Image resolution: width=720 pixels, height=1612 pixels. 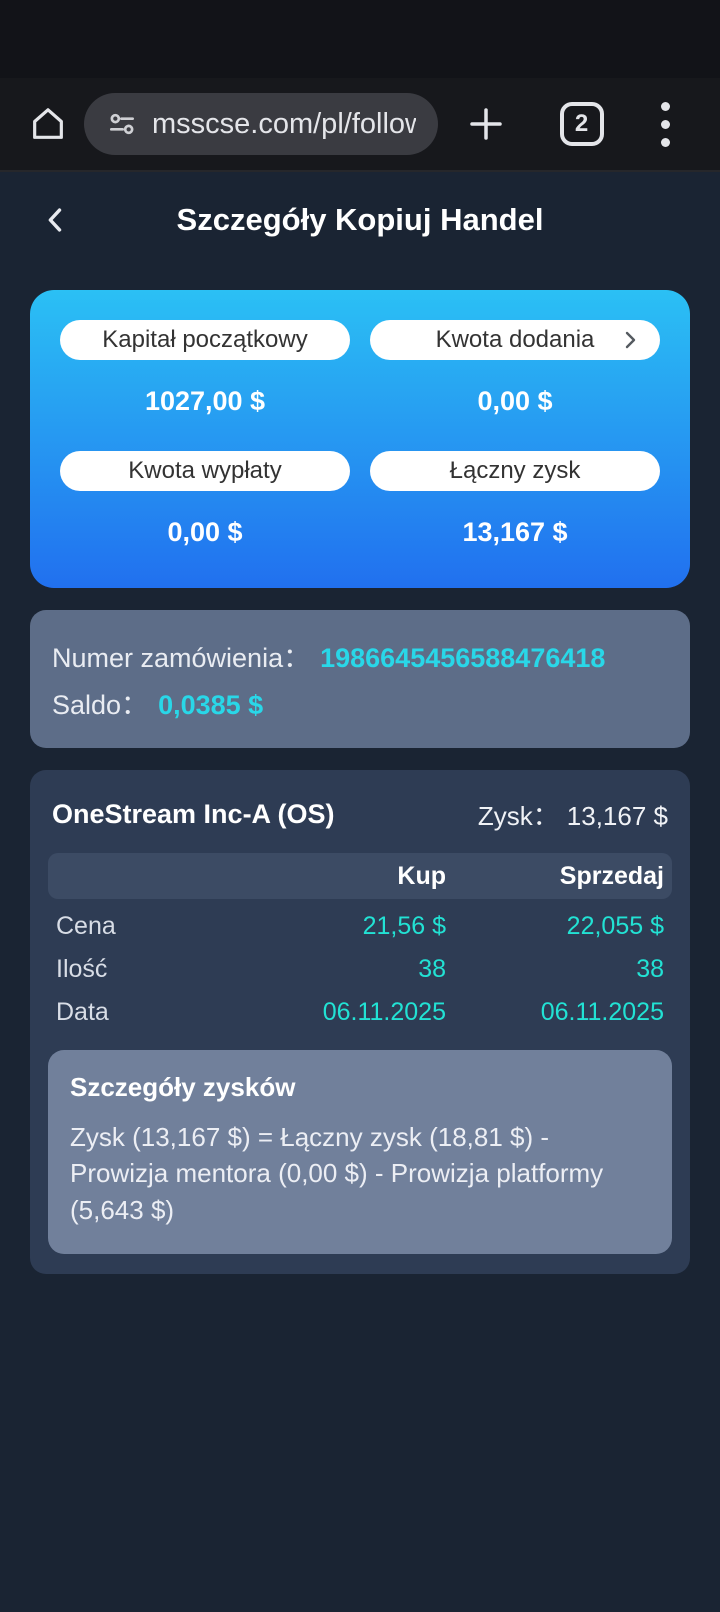 I want to click on site-settings-icon, so click(x=122, y=124).